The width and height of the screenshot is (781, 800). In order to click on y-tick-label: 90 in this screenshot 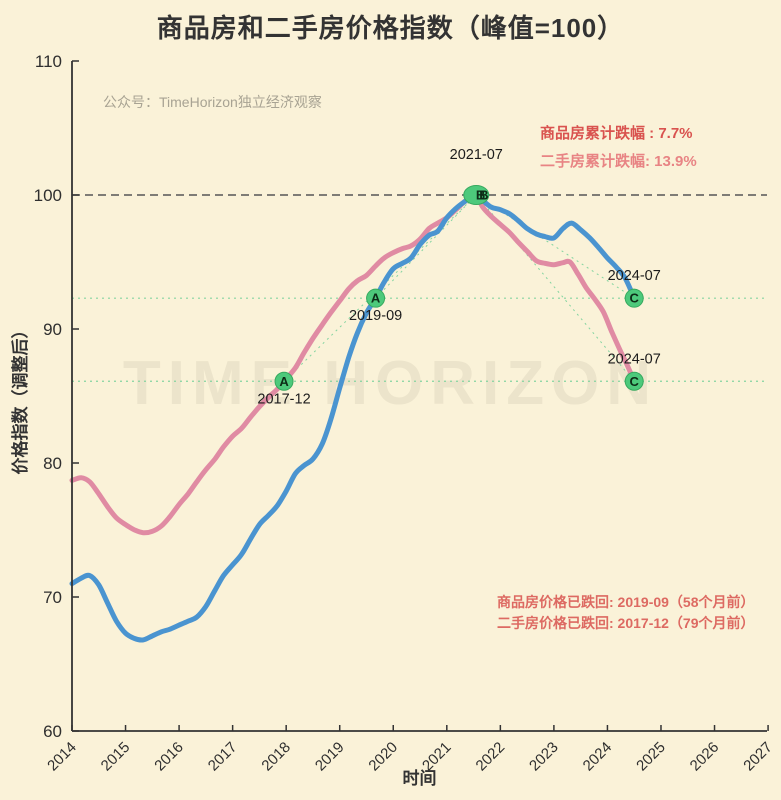, I will do `click(52, 329)`.